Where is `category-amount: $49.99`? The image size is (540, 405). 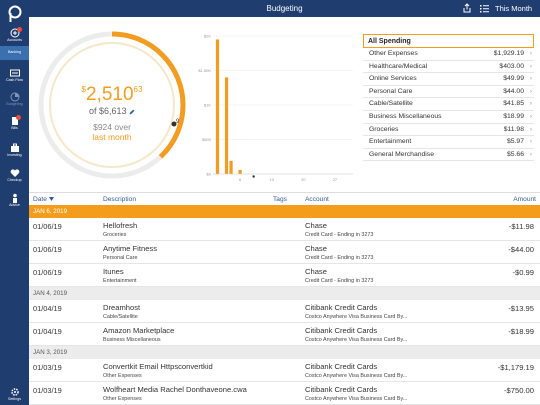 category-amount: $49.99 is located at coordinates (513, 79).